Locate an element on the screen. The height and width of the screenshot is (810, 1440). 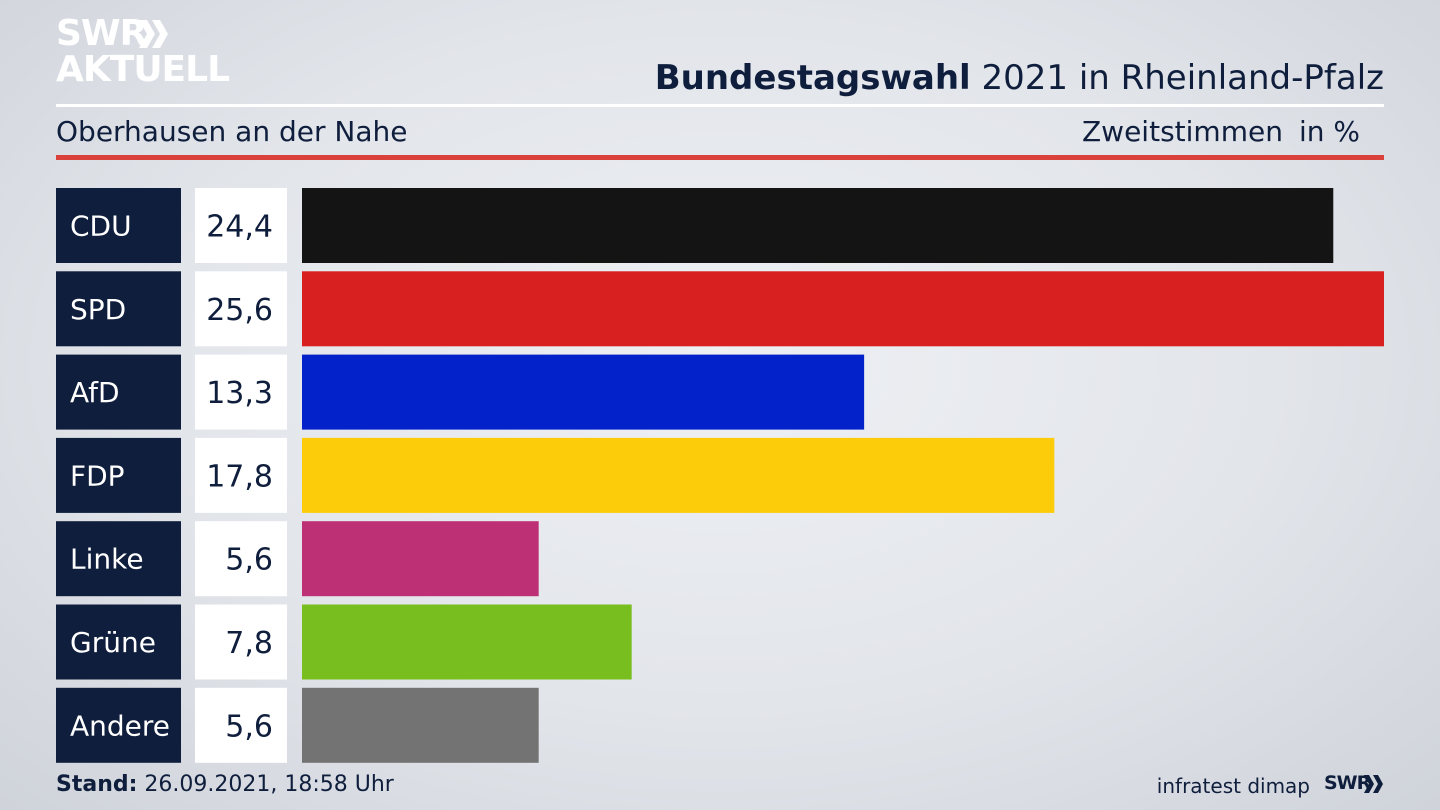
party-label: Grüne is located at coordinates (113, 642).